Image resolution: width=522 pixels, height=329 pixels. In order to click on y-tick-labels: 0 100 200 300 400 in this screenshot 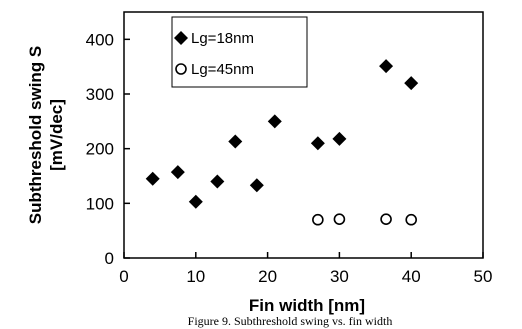, I will do `click(100, 149)`.